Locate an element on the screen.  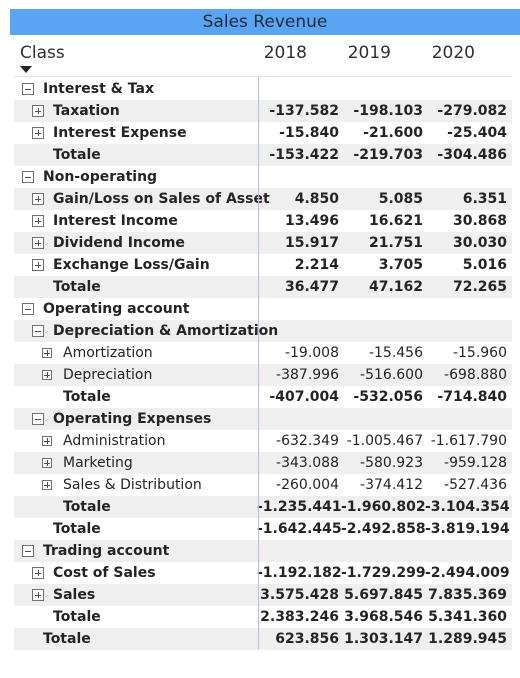
column-header-2019: 2019 is located at coordinates (369, 53).